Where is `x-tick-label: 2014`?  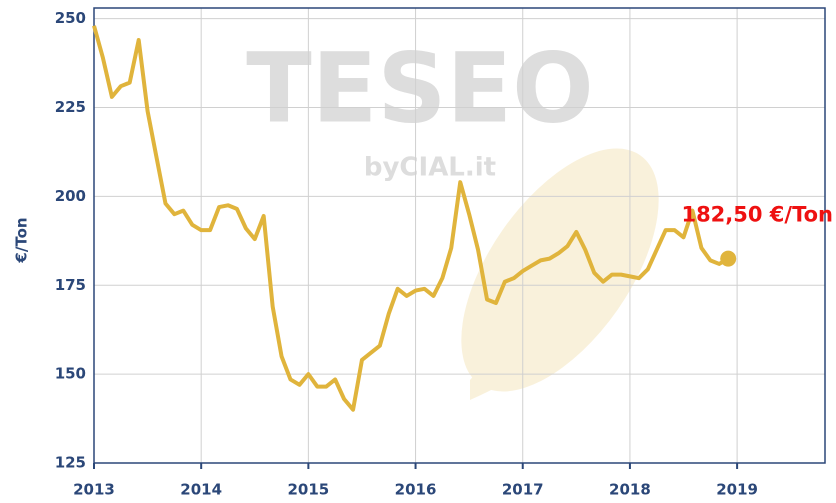
x-tick-label: 2014 is located at coordinates (201, 490).